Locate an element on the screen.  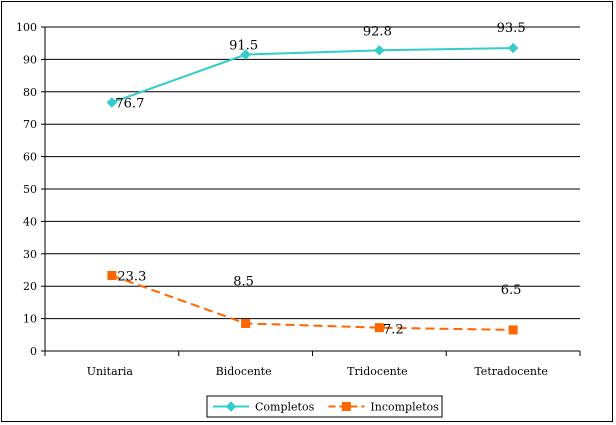
series-incompletos: 23.3 8.5 7.2 6.5 is located at coordinates (314, 304).